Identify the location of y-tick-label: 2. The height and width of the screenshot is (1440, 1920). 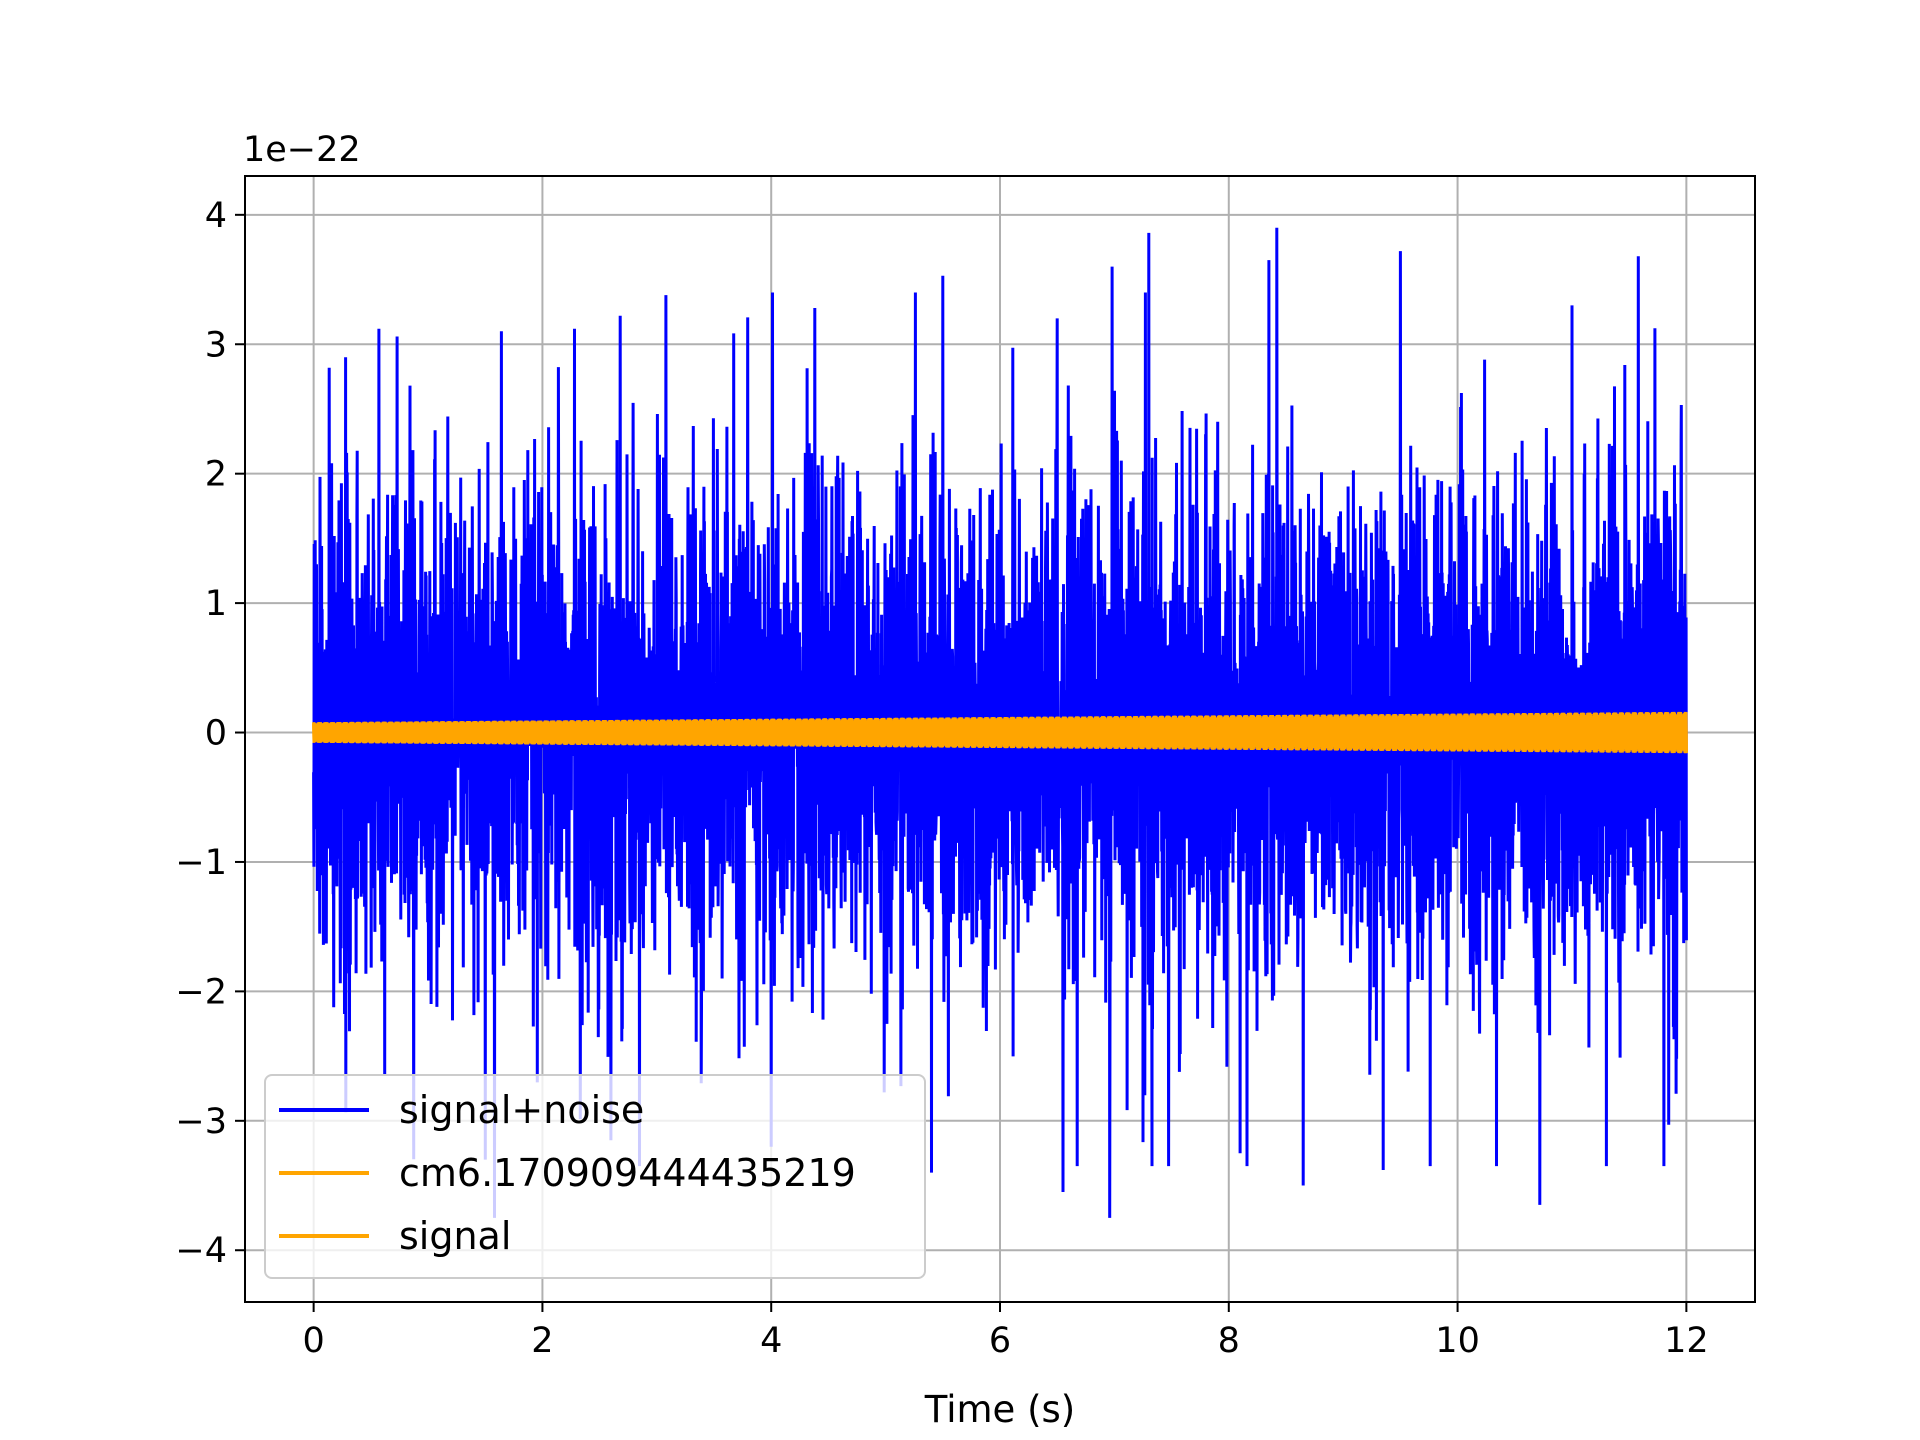
(216, 475).